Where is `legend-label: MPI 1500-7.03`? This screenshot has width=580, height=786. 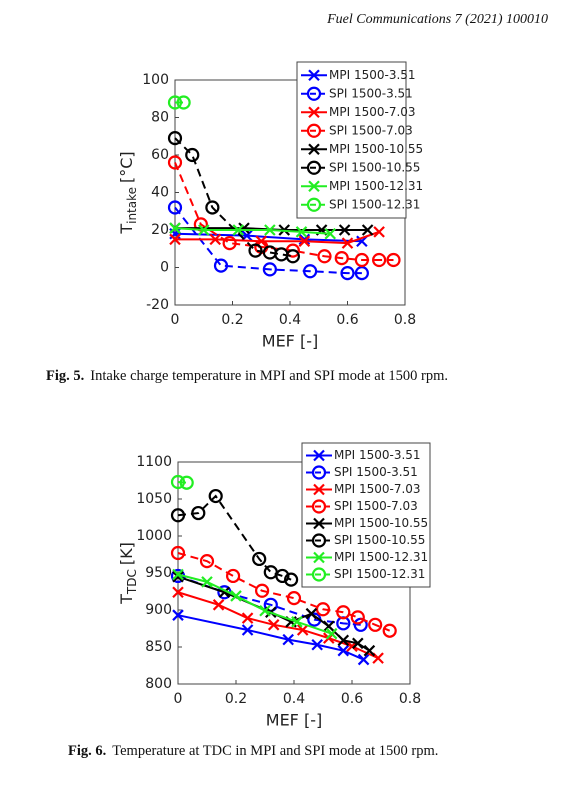 legend-label: MPI 1500-7.03 is located at coordinates (372, 112).